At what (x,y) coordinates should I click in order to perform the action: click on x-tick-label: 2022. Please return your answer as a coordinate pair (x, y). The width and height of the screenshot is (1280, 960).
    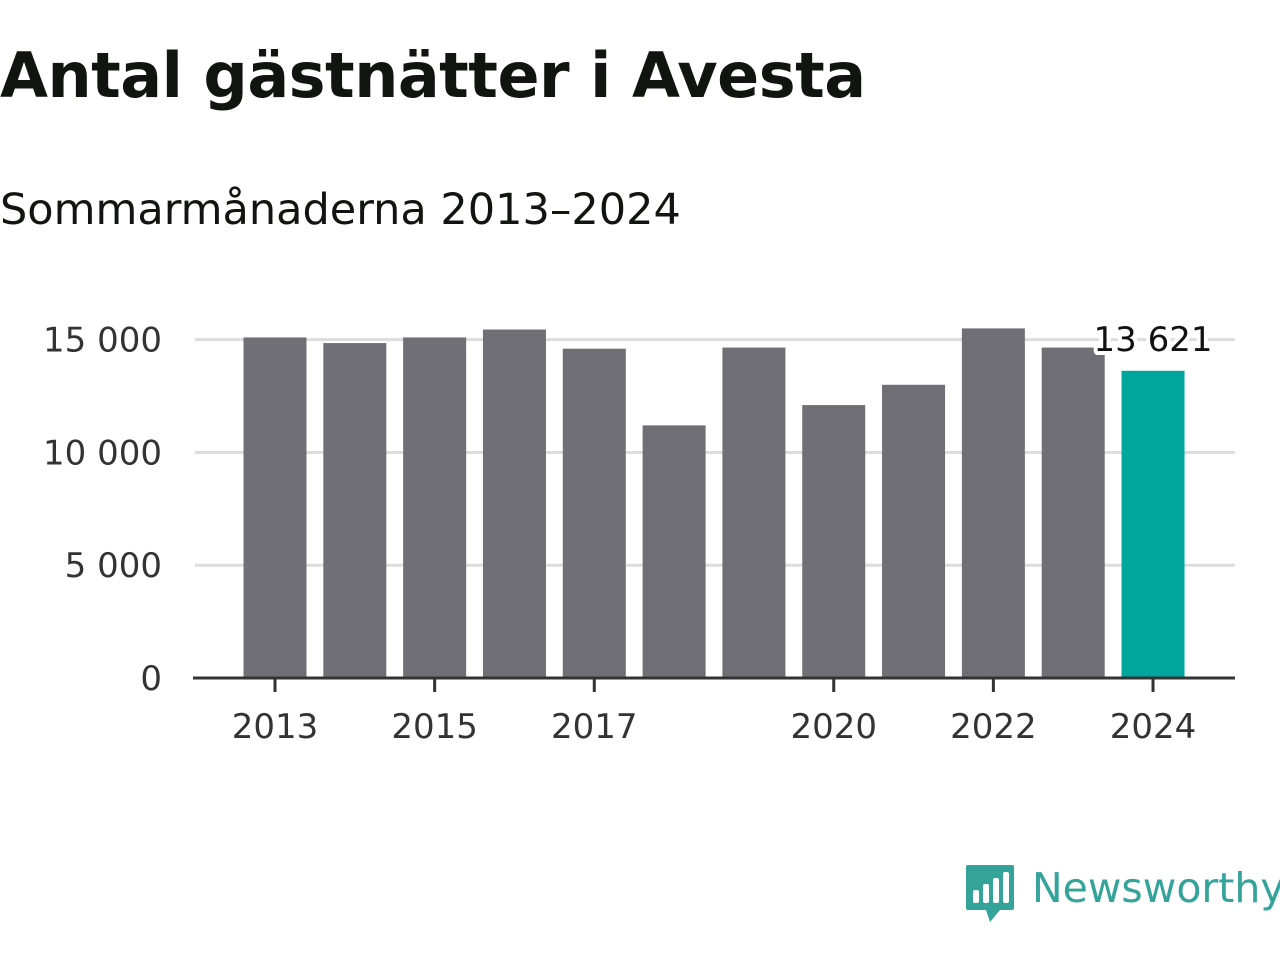
    Looking at the image, I should click on (993, 727).